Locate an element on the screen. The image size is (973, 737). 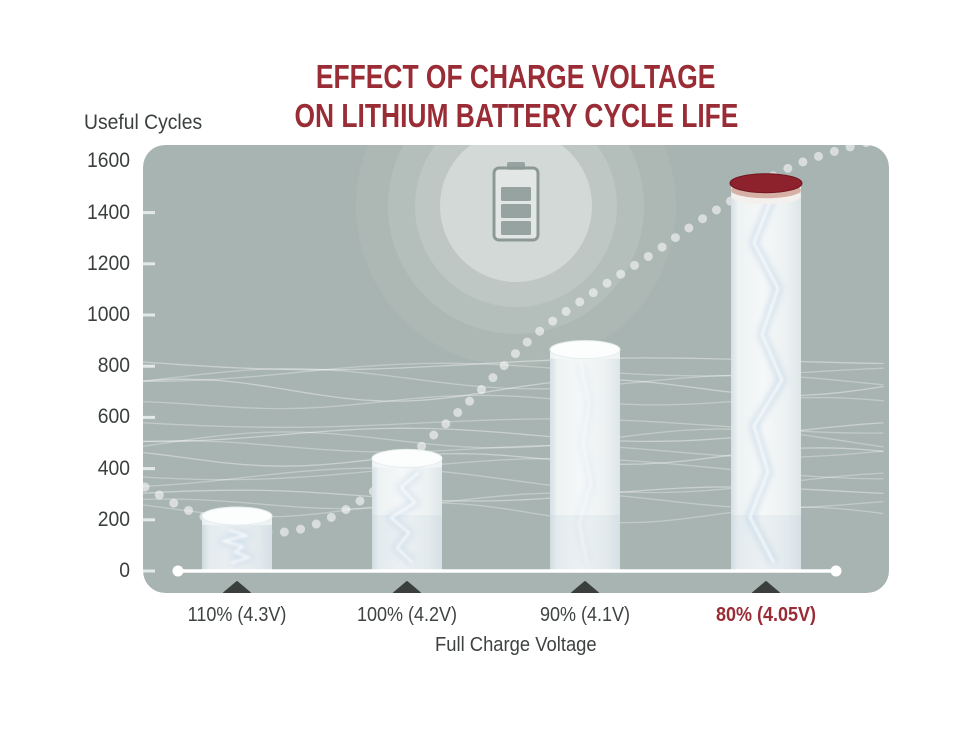
y-tick-label: 200 is located at coordinates (113, 519).